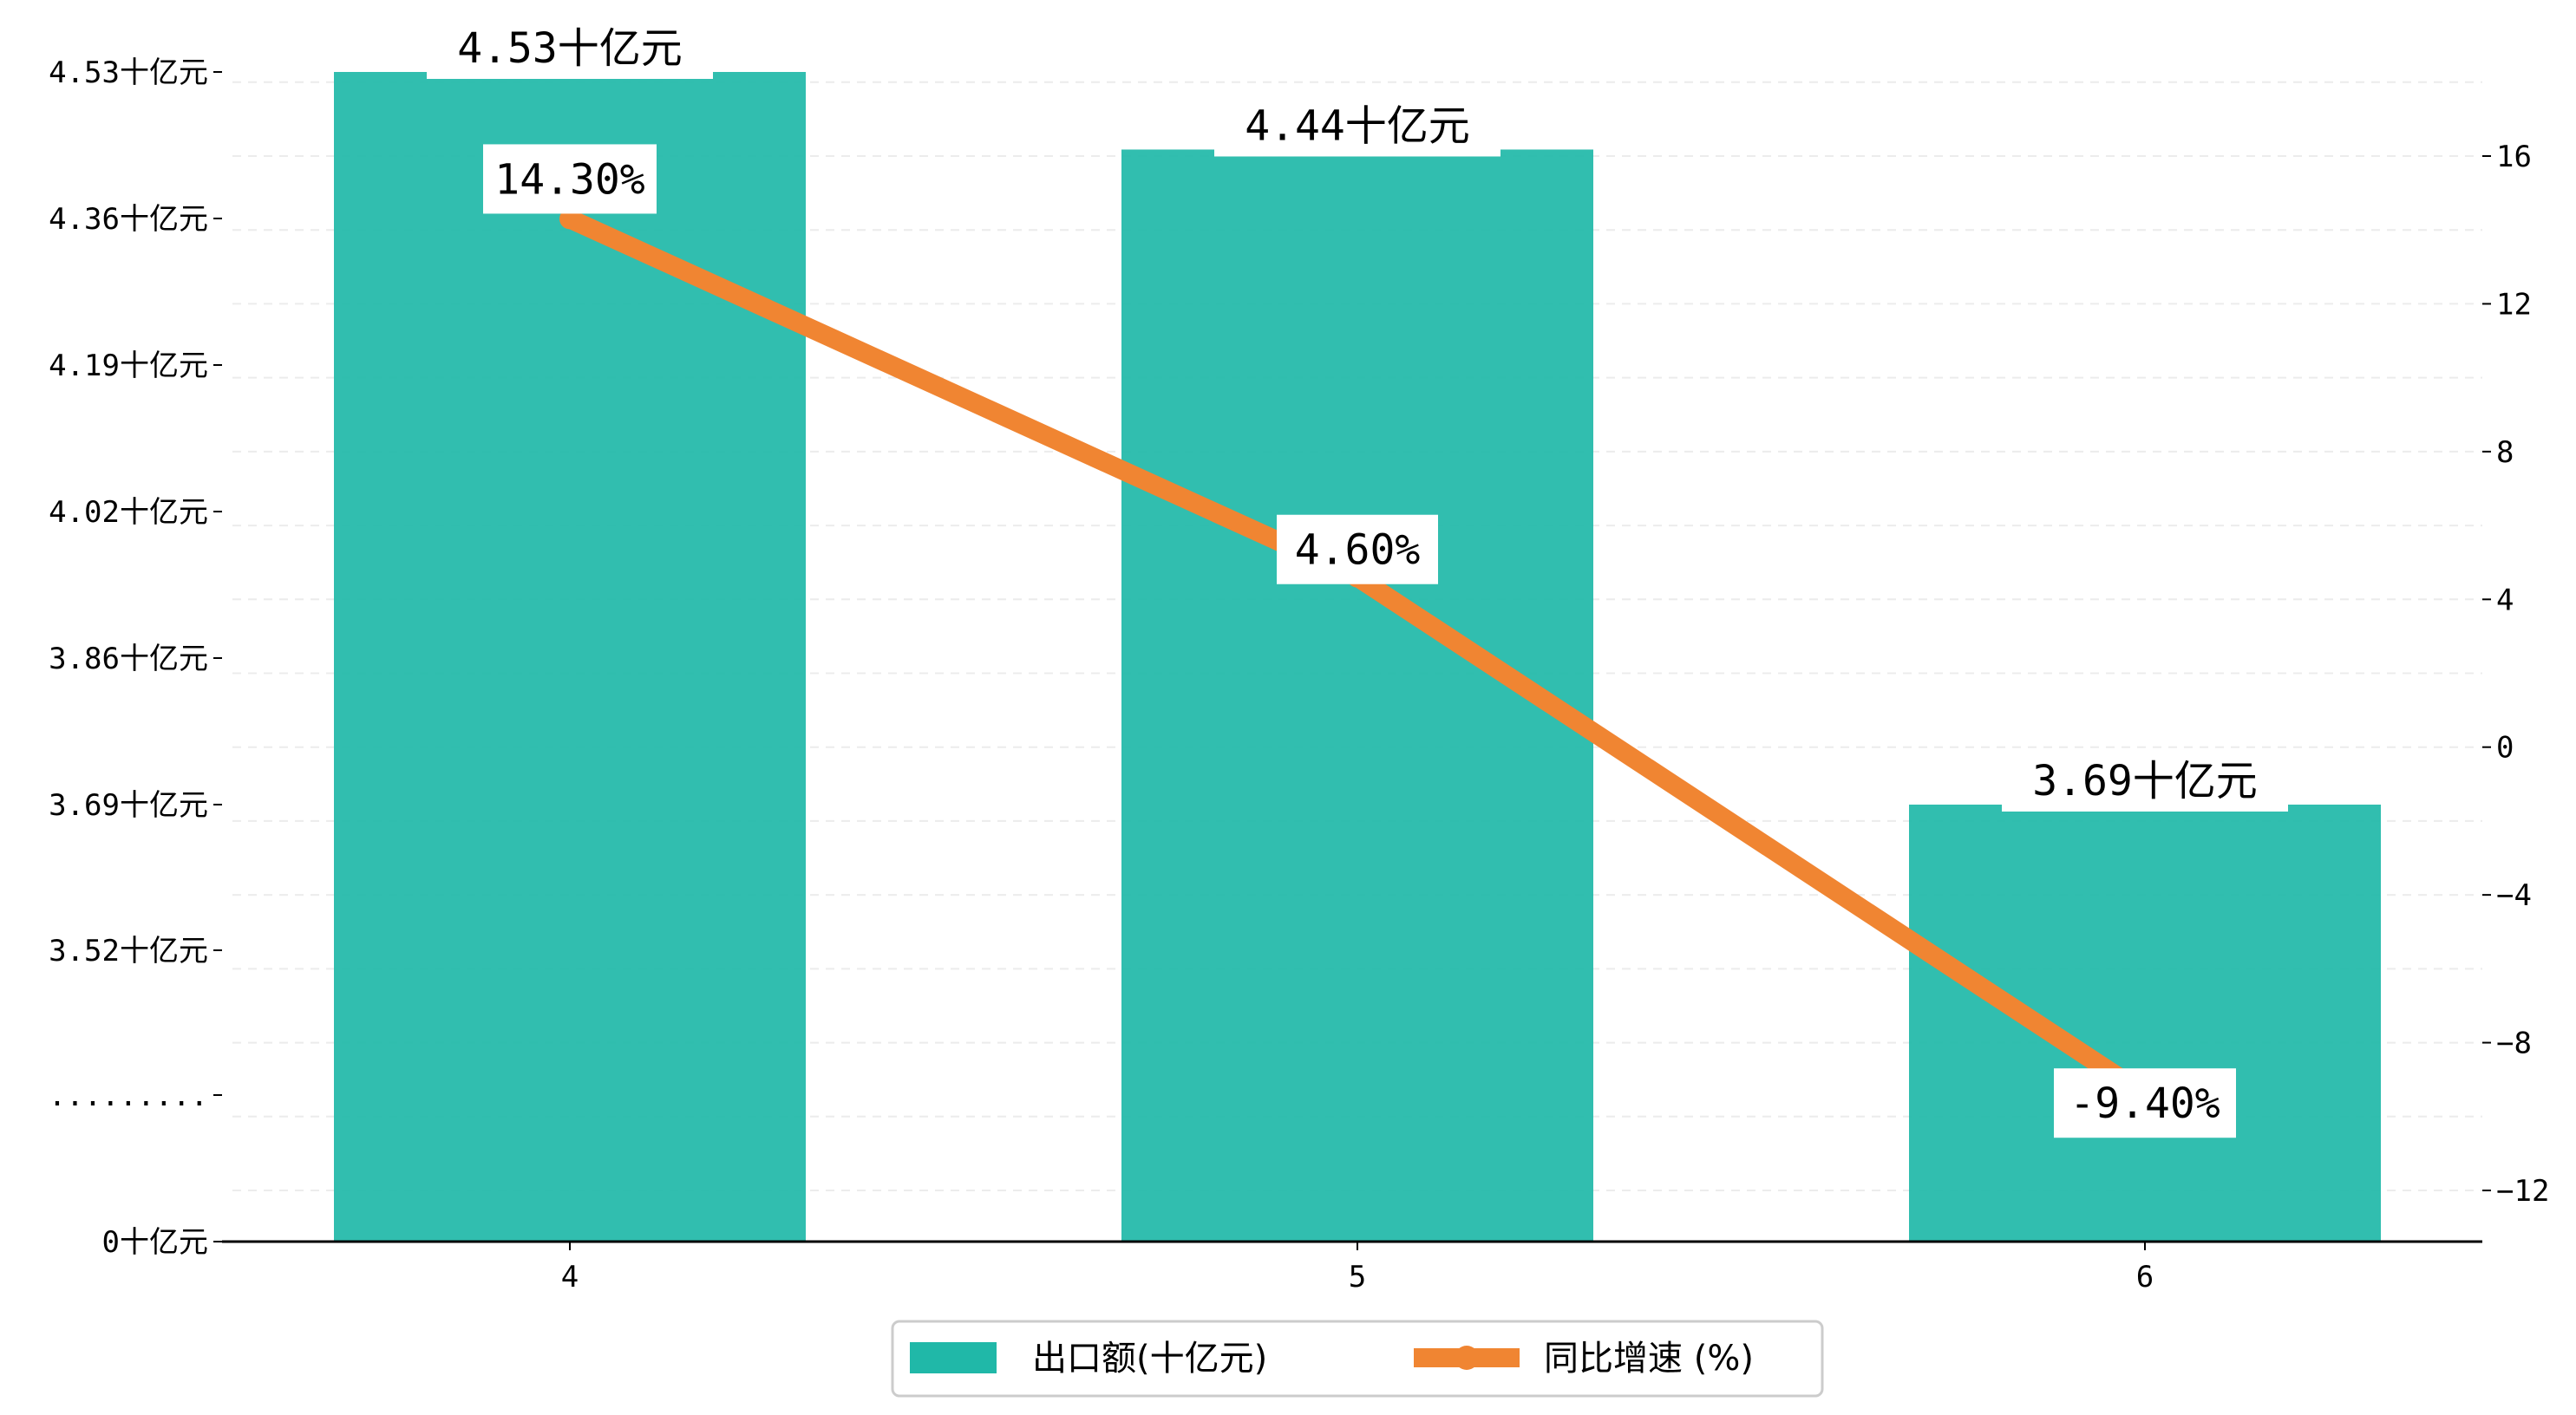 The height and width of the screenshot is (1415, 2576). What do you see at coordinates (128, 805) in the screenshot?
I see `left-tick-label: 3.69十亿元` at bounding box center [128, 805].